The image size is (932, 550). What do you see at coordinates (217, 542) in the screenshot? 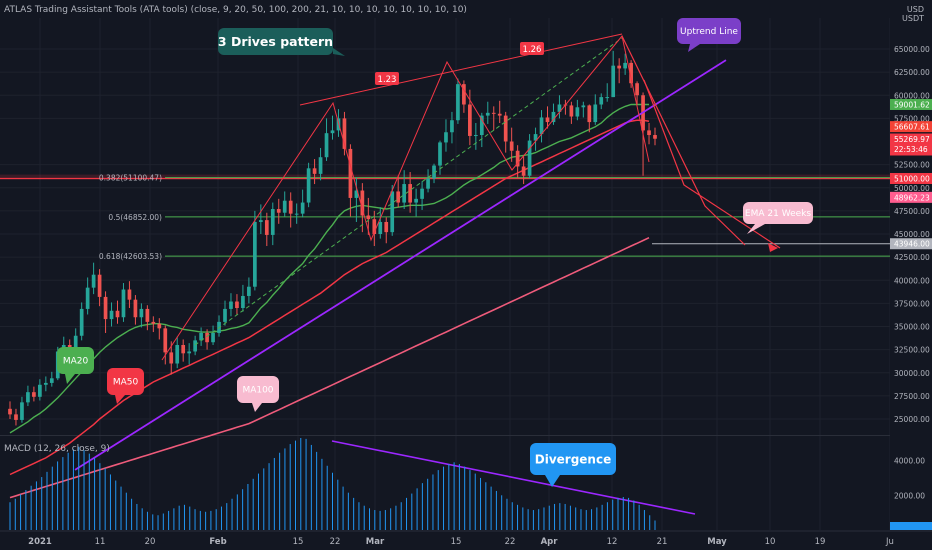
I see `x-tick-label: Feb` at bounding box center [217, 542].